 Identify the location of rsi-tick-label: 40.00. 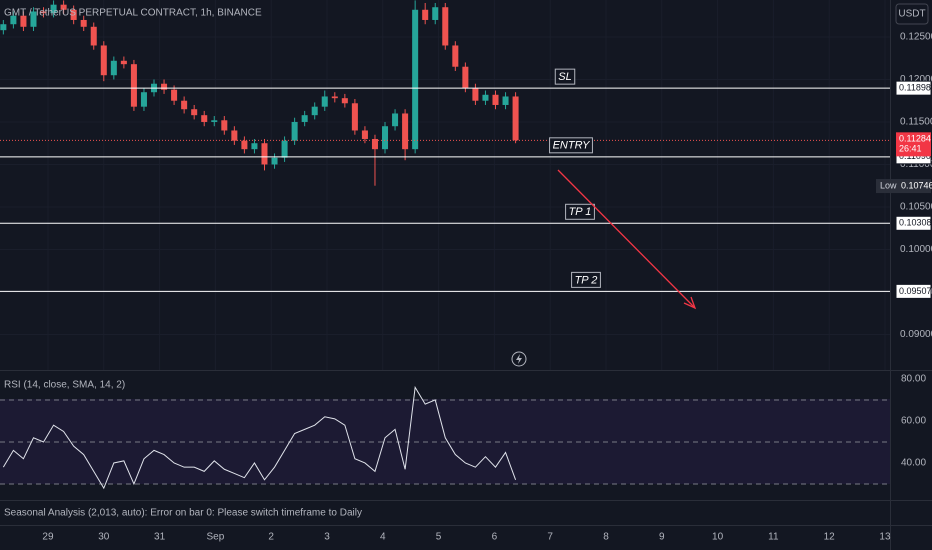
(913, 463).